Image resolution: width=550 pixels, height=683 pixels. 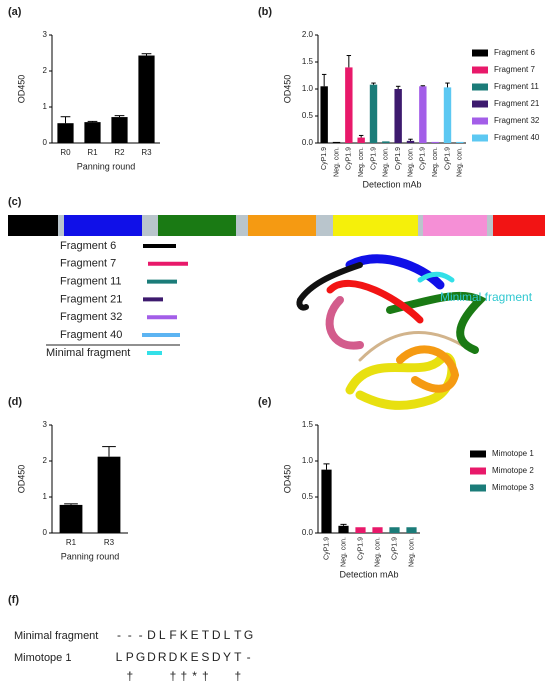 What do you see at coordinates (184, 635) in the screenshot?
I see `residue: K` at bounding box center [184, 635].